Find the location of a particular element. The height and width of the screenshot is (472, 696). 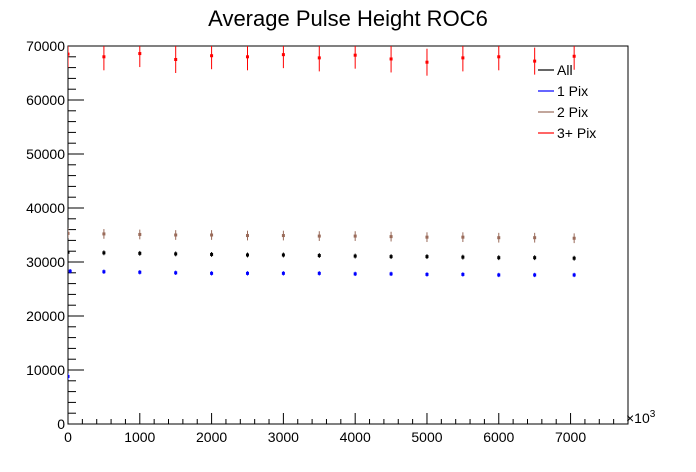

x-tick-label: 6000 is located at coordinates (498, 437).